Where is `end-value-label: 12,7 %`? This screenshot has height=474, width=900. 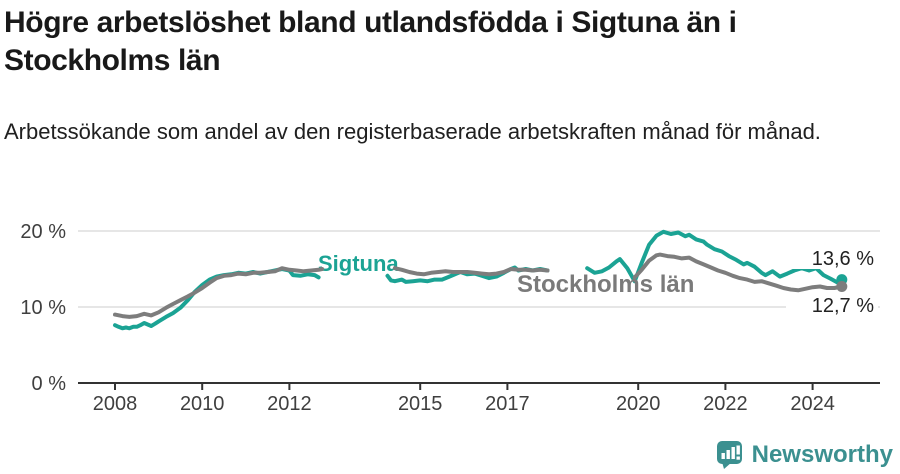
end-value-label: 12,7 % is located at coordinates (843, 306).